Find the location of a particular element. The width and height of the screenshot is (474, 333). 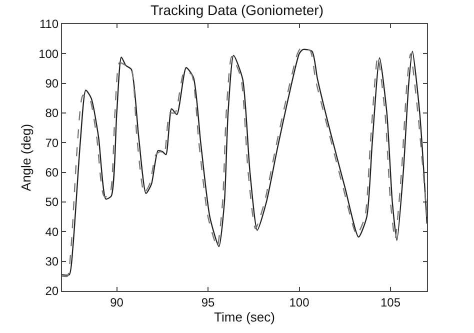

y-tick-label: 50 is located at coordinates (52, 202).